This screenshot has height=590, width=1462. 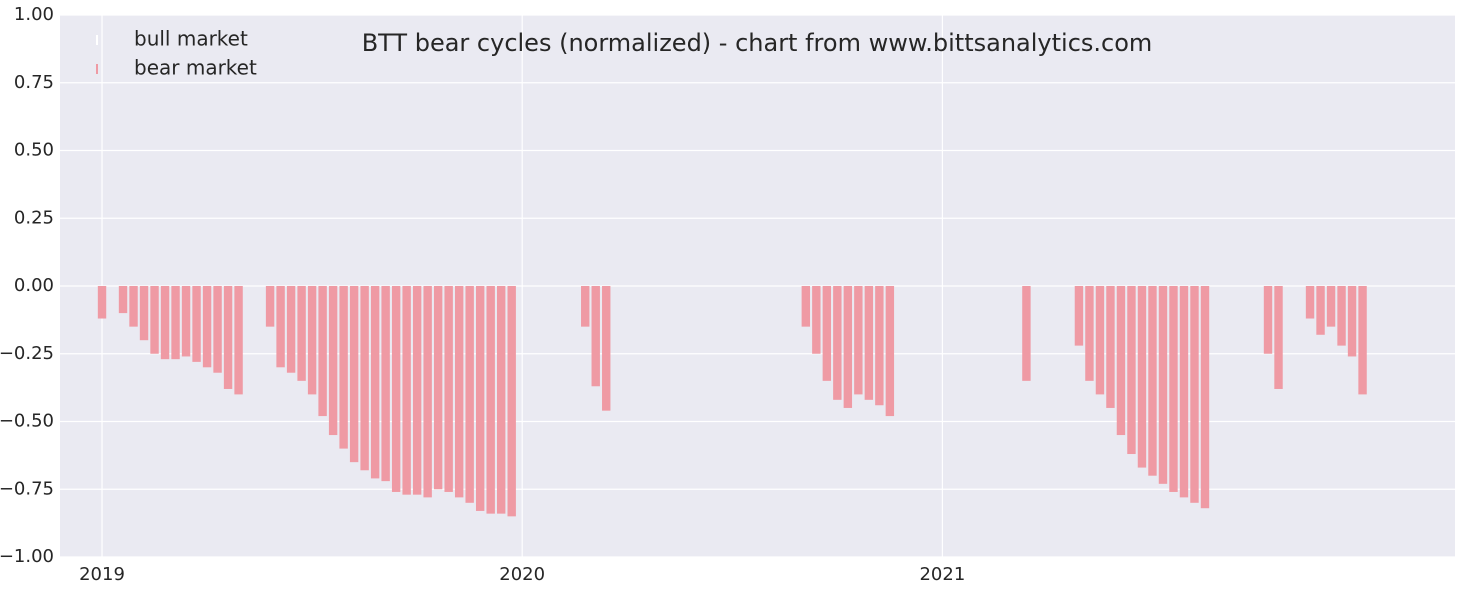 I want to click on x-tick-label: 2019, so click(x=102, y=574).